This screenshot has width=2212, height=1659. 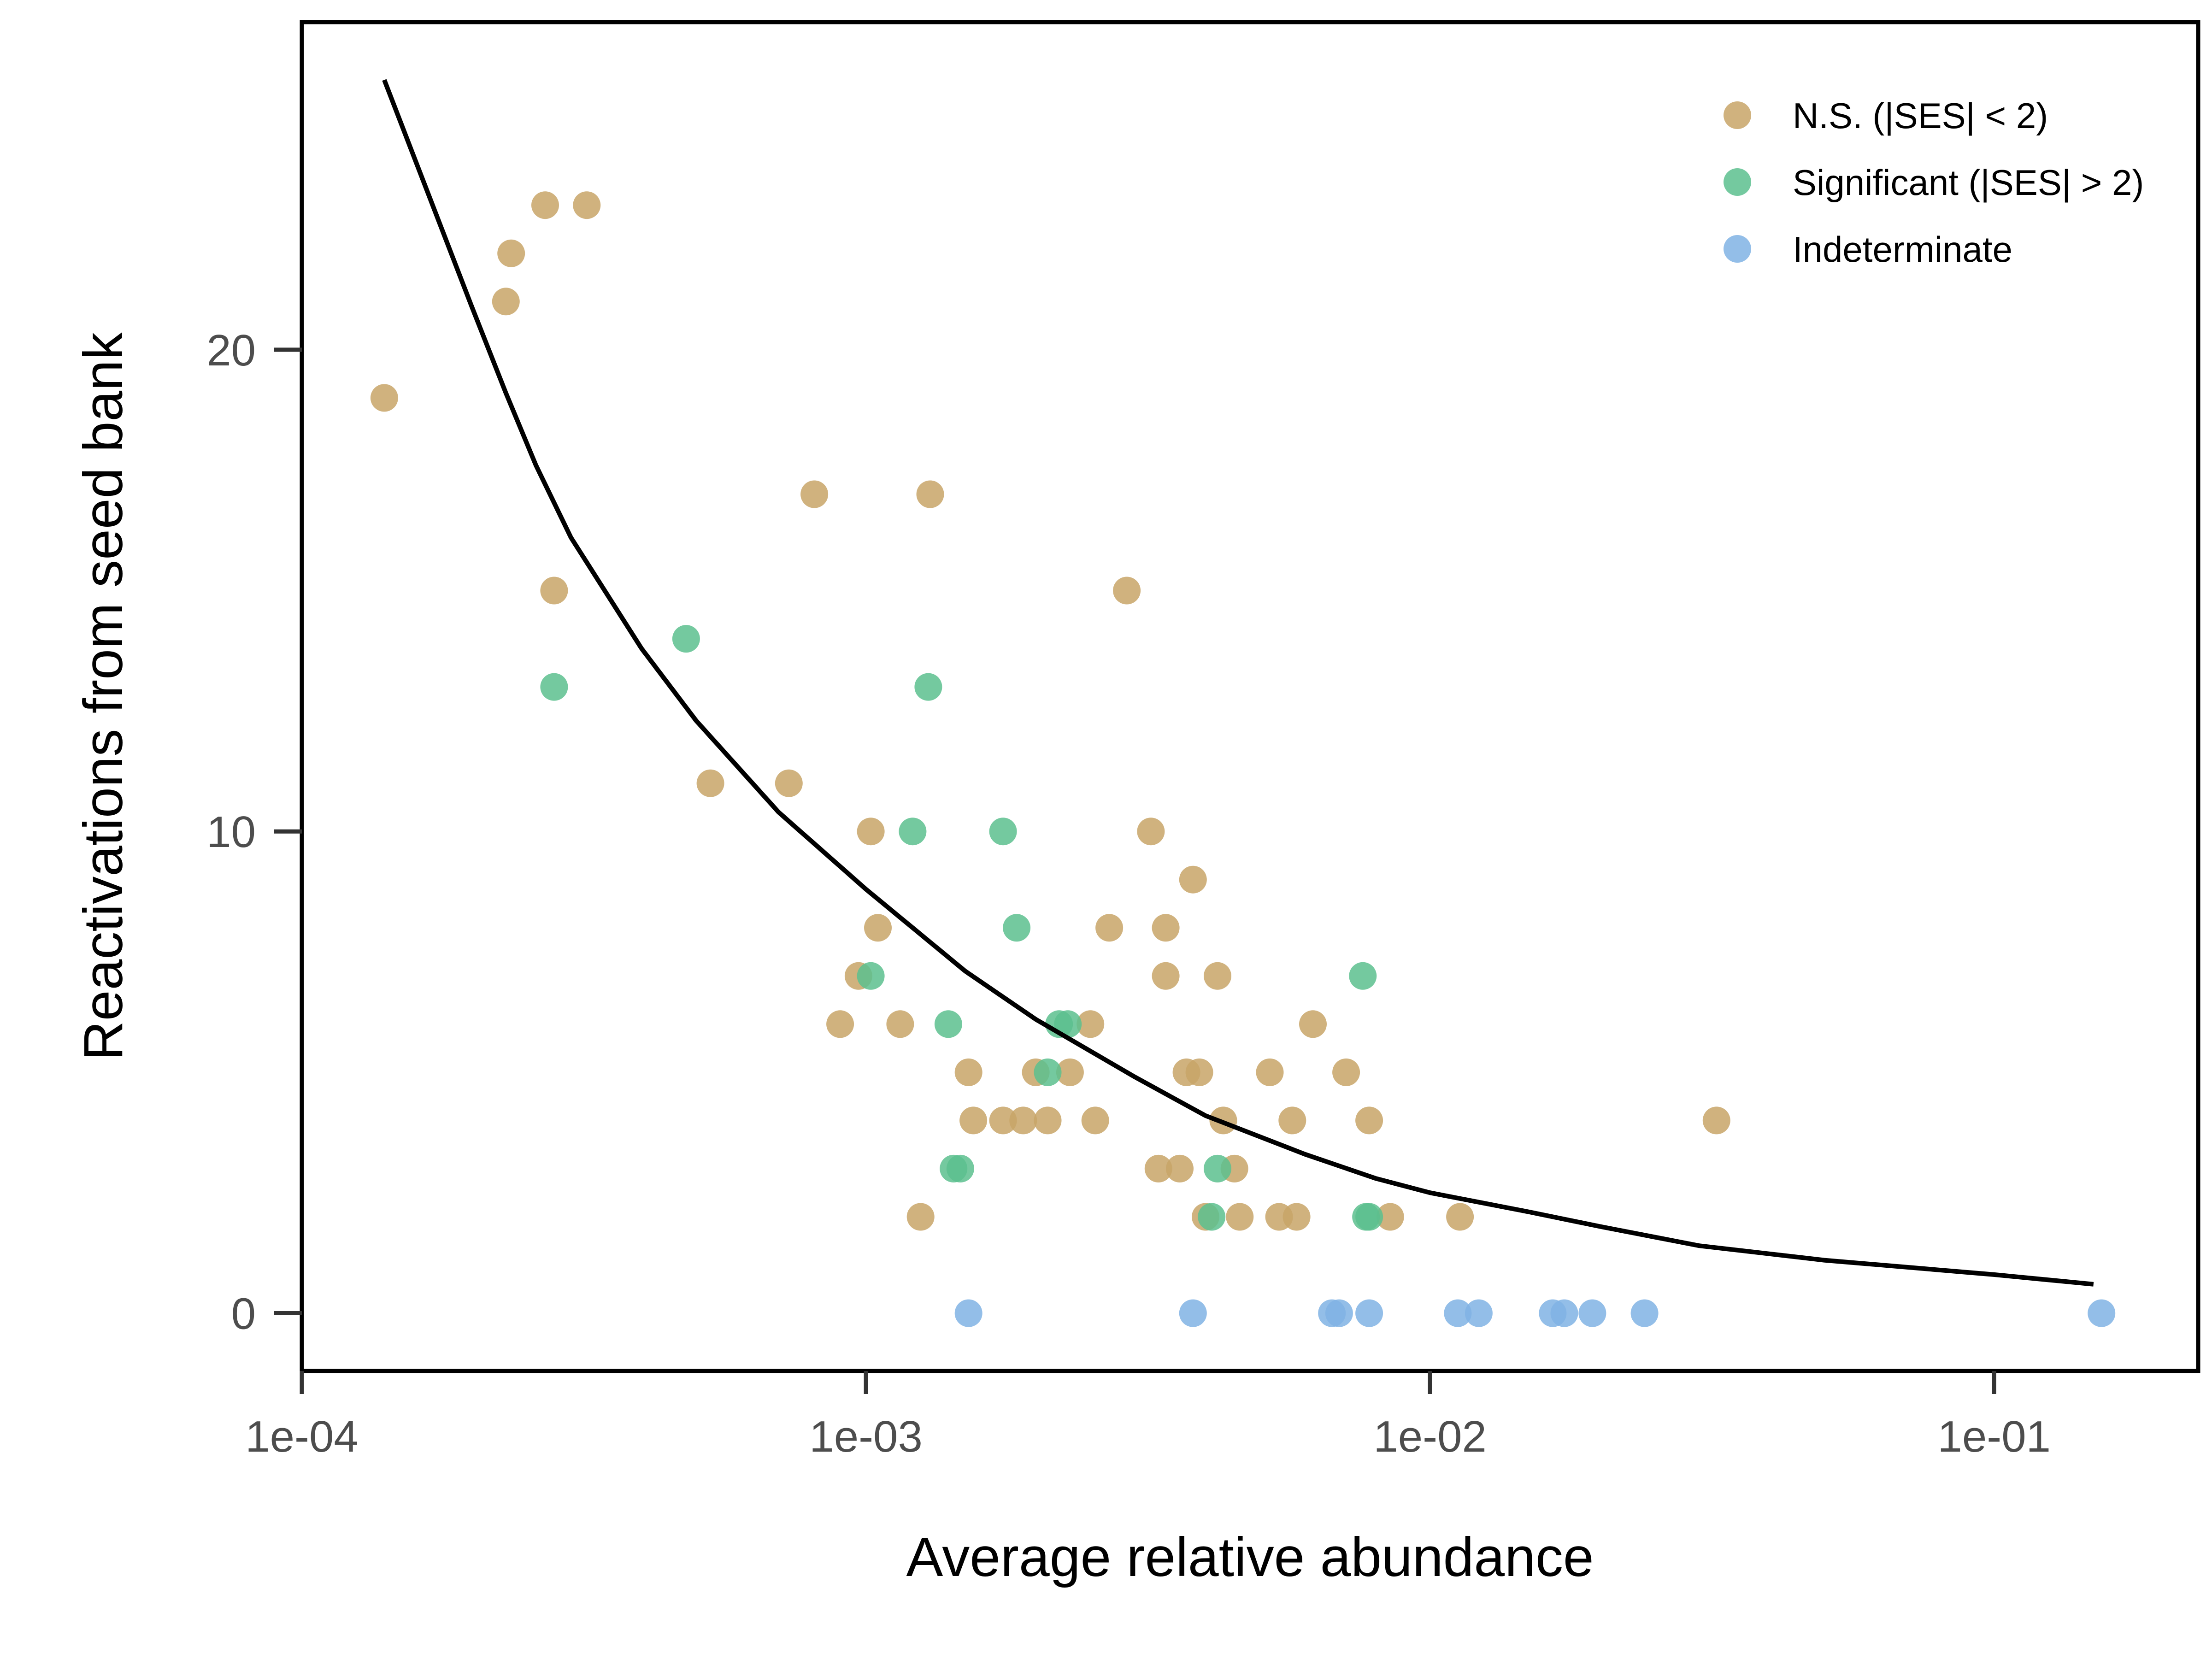 I want to click on x-tick-label-3: 1e-01, so click(x=1994, y=1436).